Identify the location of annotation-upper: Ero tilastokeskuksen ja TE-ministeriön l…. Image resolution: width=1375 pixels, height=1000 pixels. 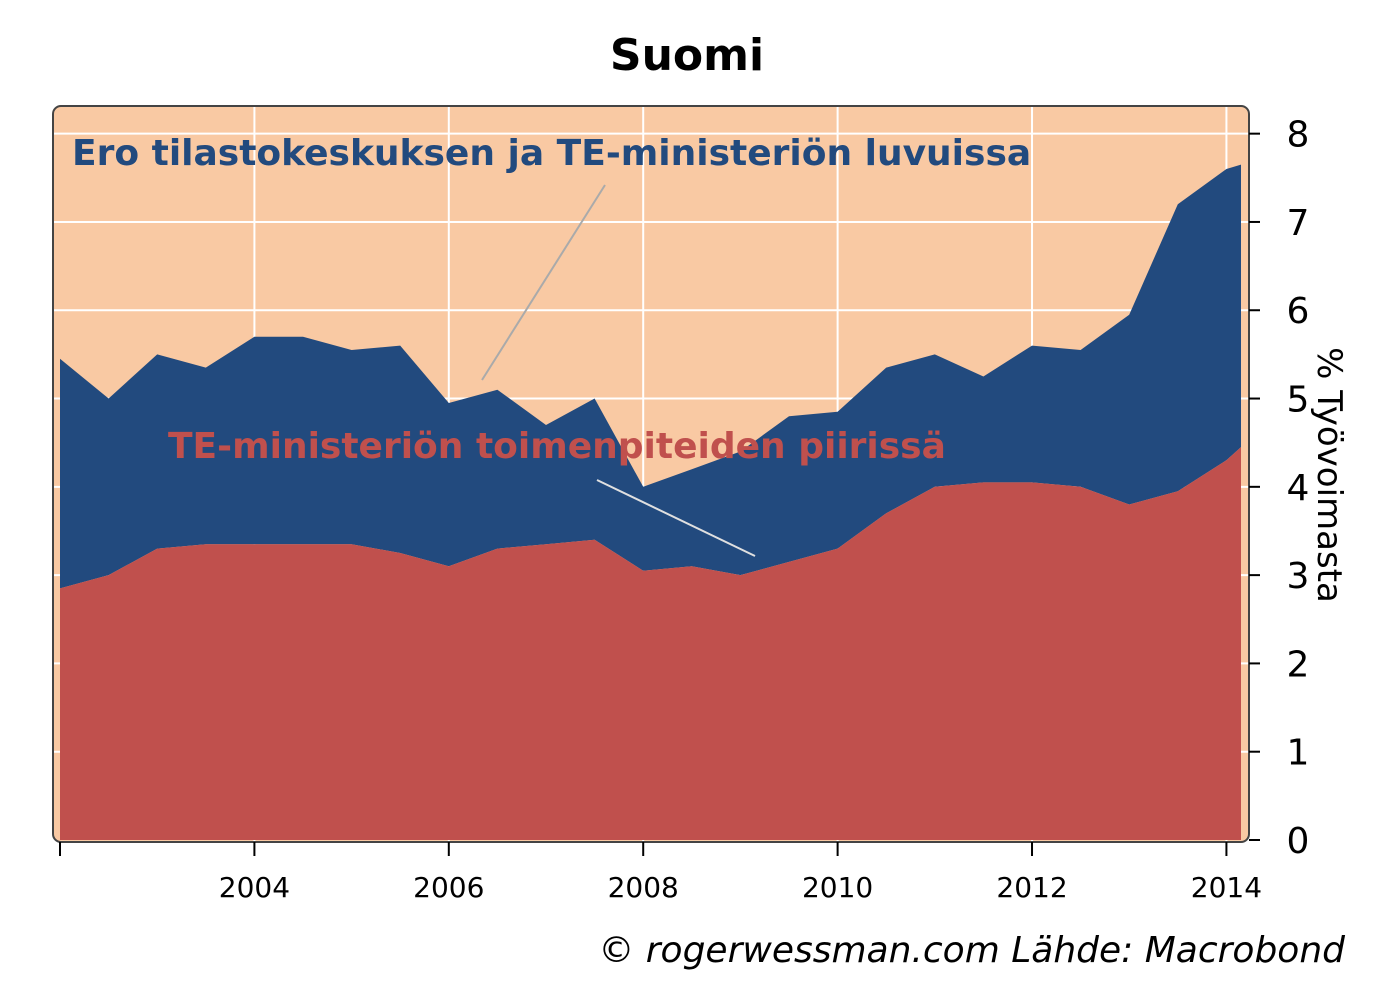
(551, 153).